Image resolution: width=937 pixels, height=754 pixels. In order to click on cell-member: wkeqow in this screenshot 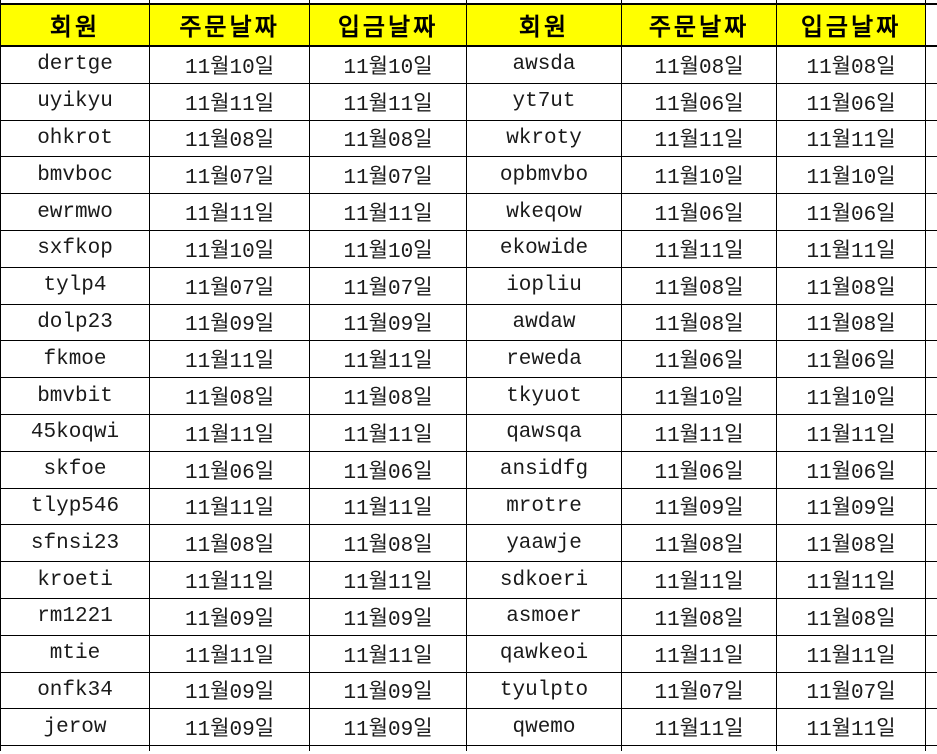, I will do `click(544, 212)`.